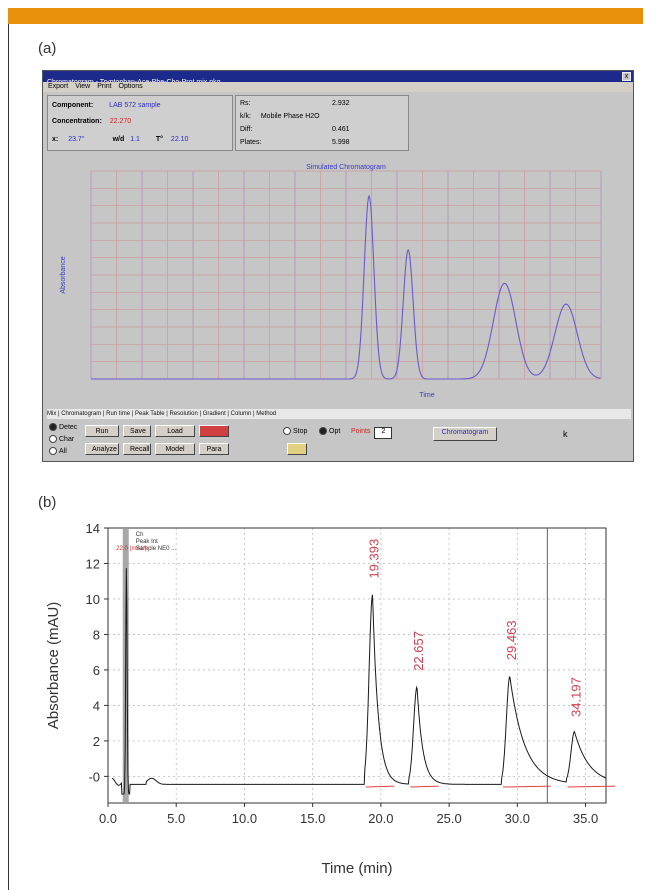  I want to click on result-row: k/k: Mobile Phase H2O, so click(280, 116).